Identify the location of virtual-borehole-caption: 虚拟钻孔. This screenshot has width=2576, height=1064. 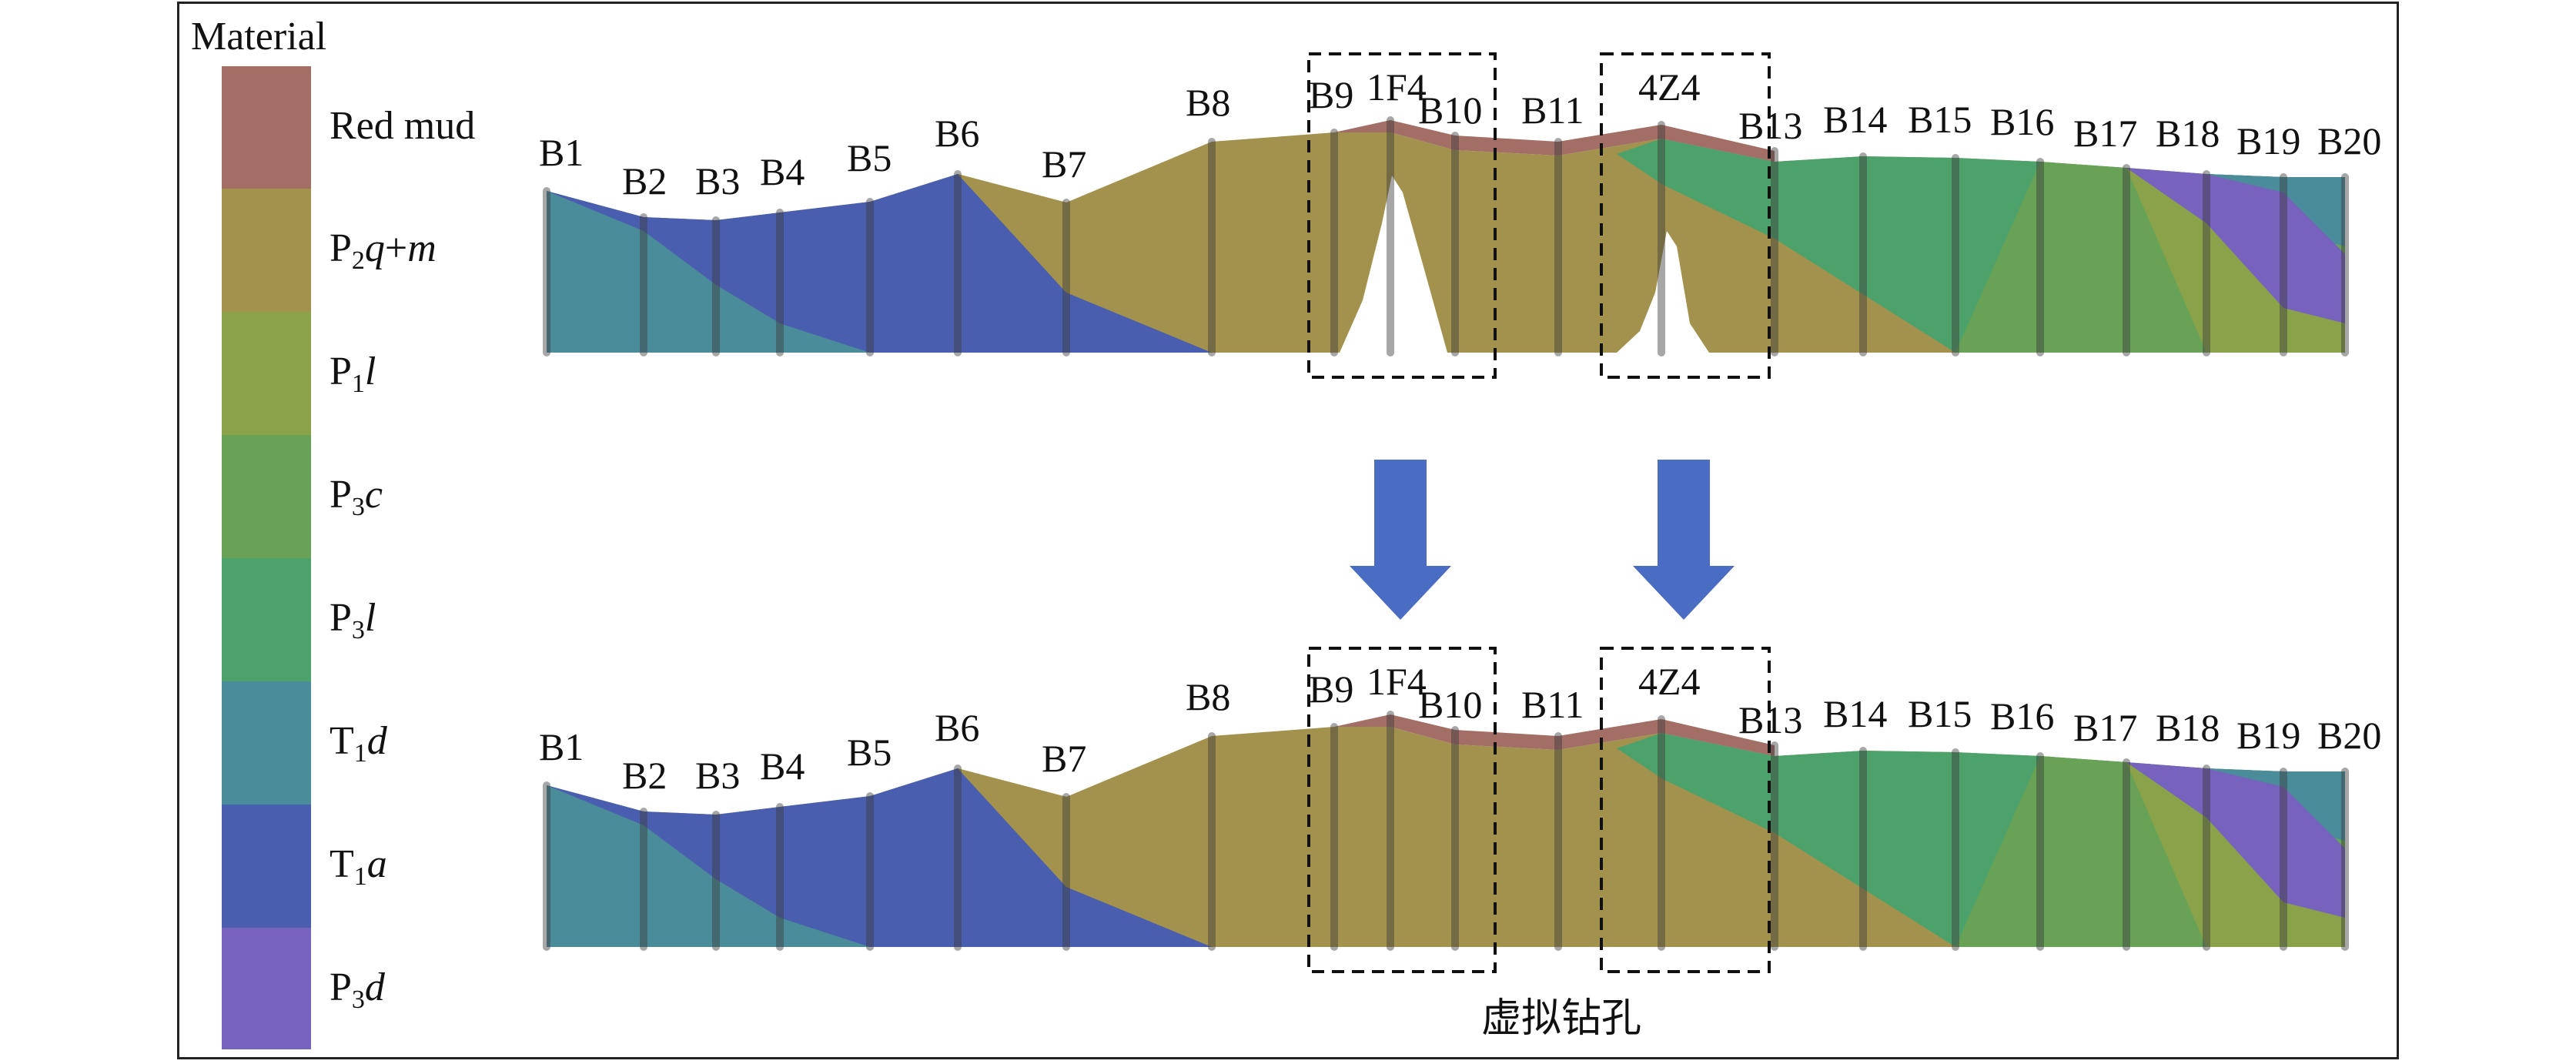
(1561, 1019).